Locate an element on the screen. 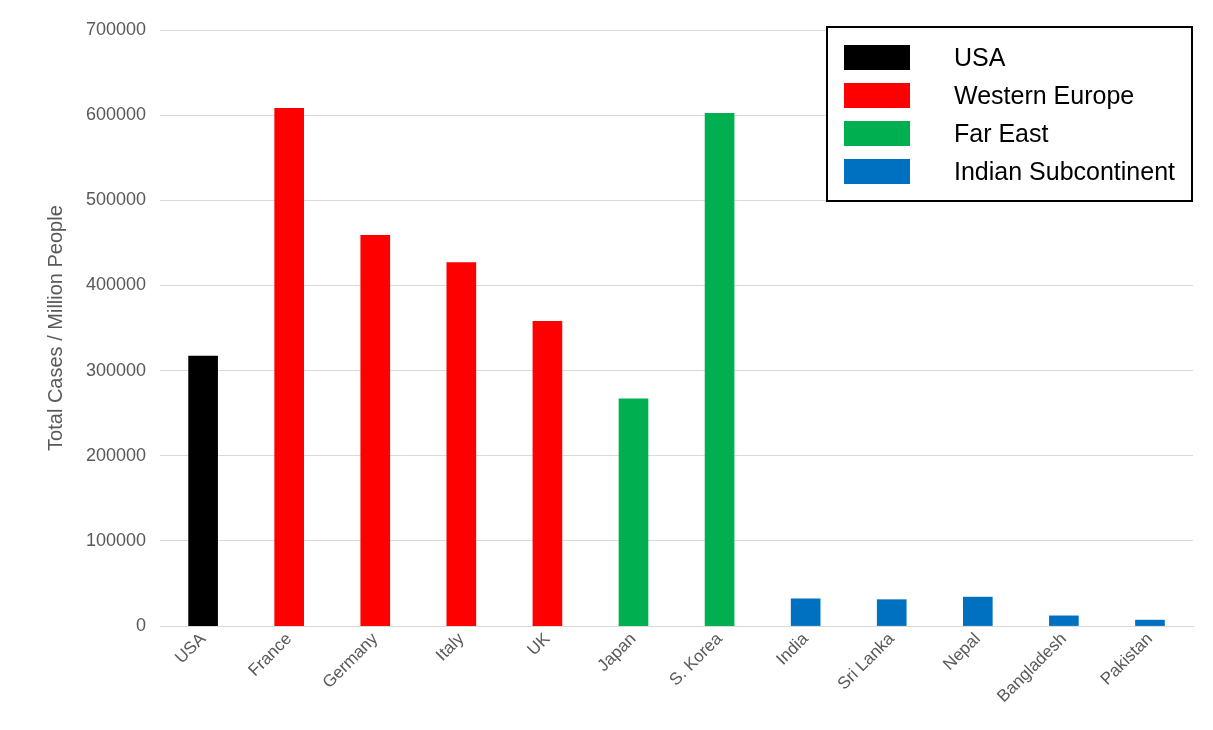  legend-label: USA is located at coordinates (980, 57).